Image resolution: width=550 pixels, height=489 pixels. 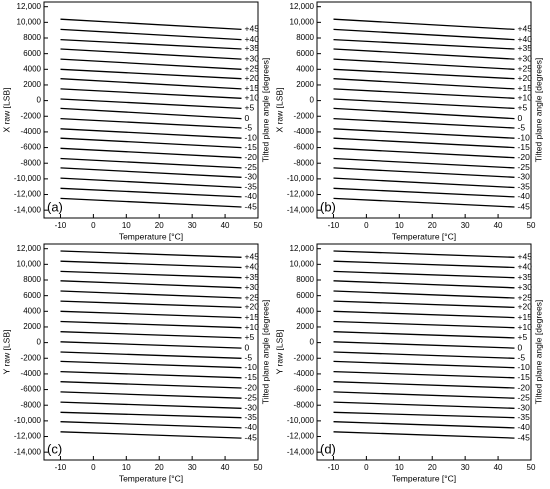 What do you see at coordinates (524, 206) in the screenshot?
I see `series-label: -45` at bounding box center [524, 206].